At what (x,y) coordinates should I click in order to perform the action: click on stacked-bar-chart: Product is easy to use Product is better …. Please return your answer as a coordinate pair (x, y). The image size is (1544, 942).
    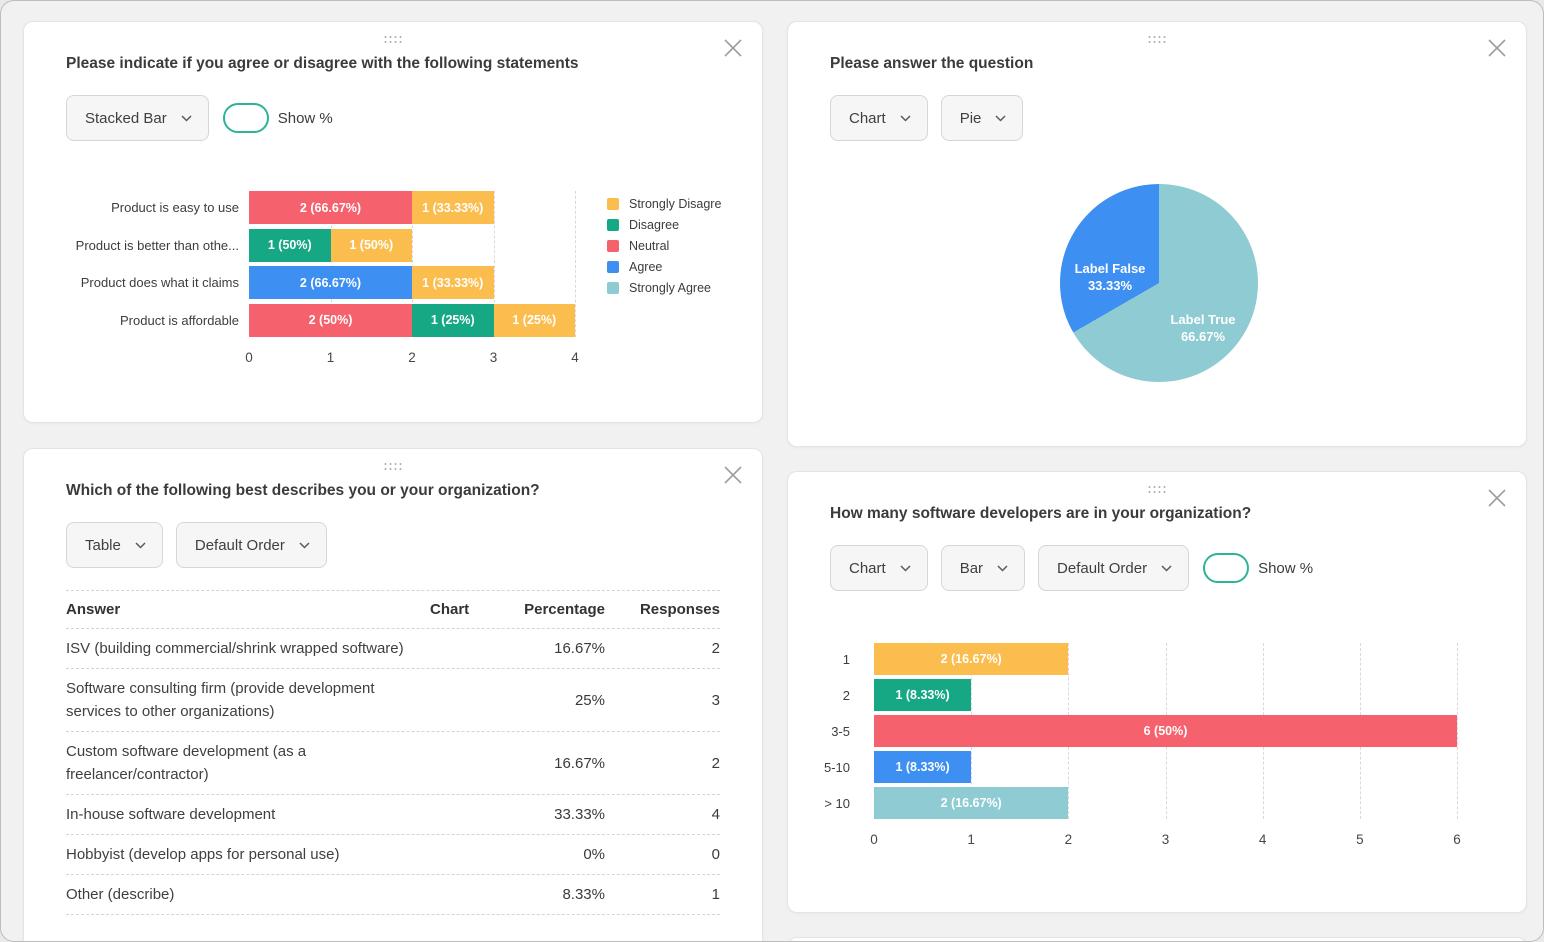
    Looking at the image, I should click on (393, 283).